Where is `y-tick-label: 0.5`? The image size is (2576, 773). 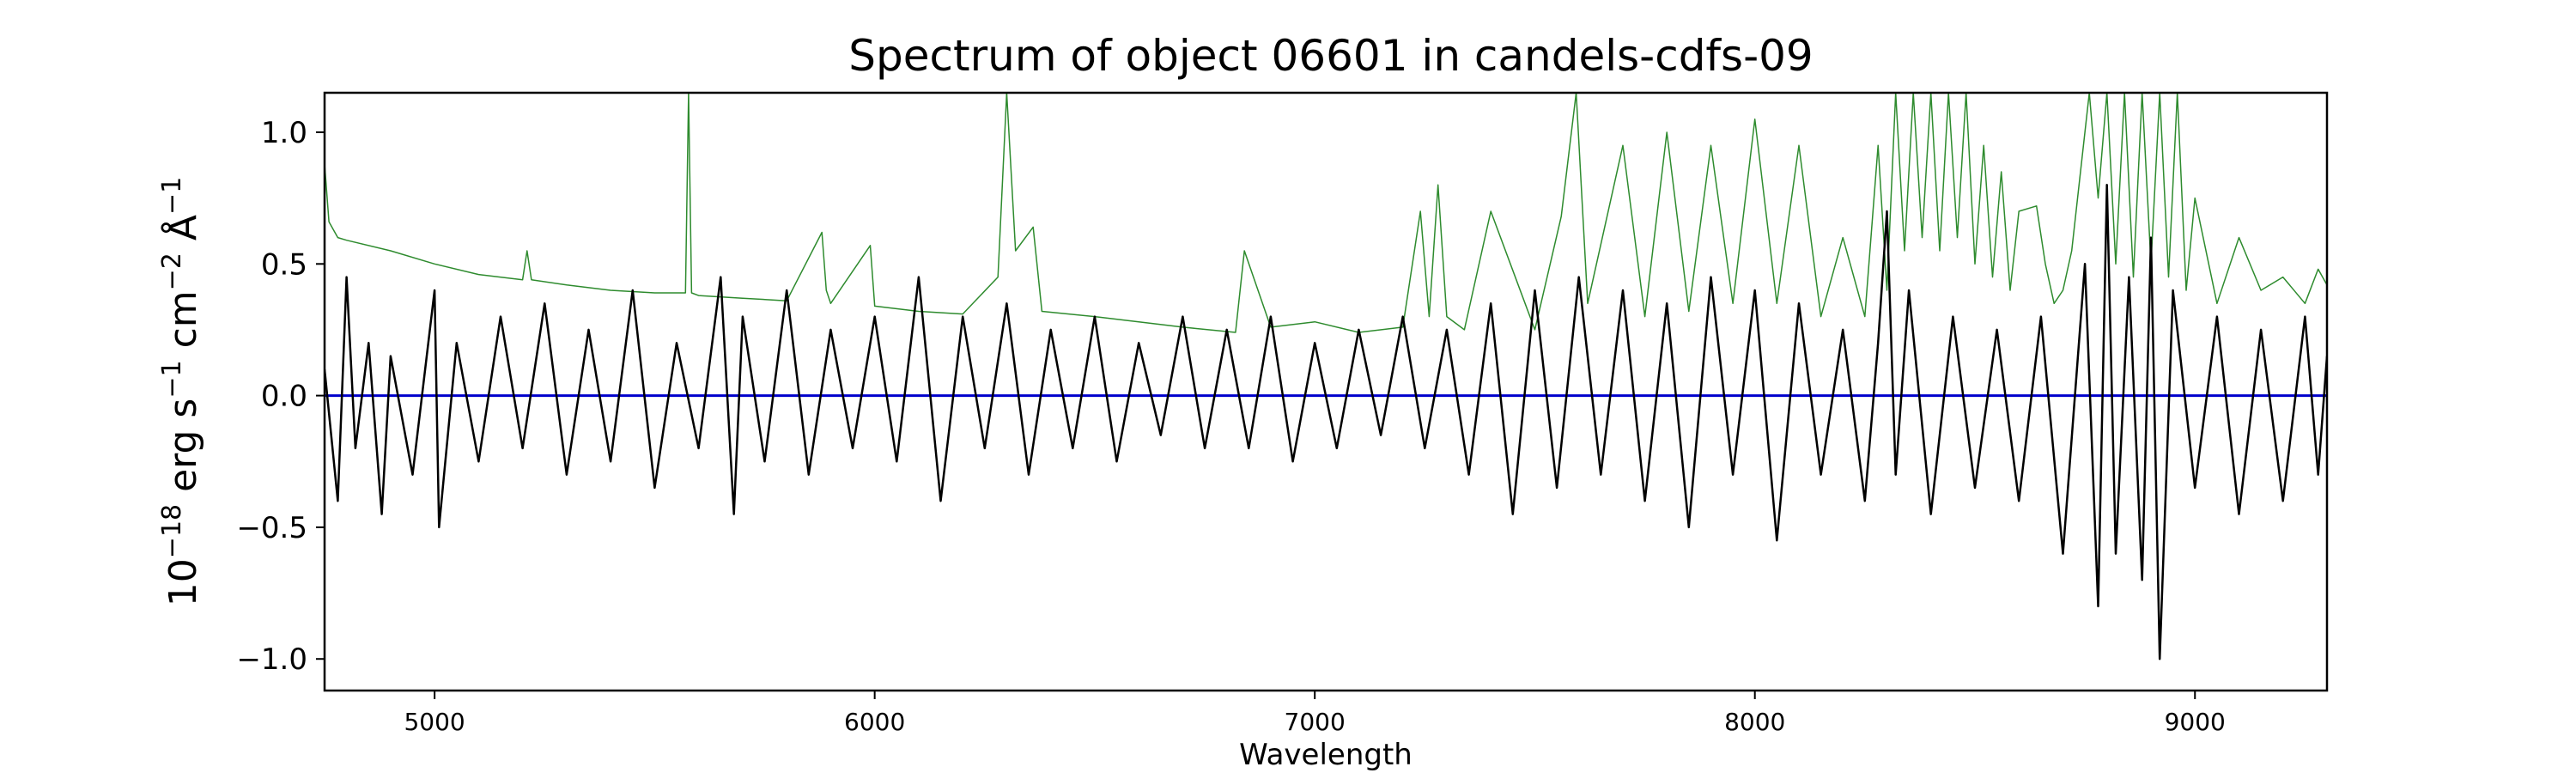 y-tick-label: 0.5 is located at coordinates (284, 264).